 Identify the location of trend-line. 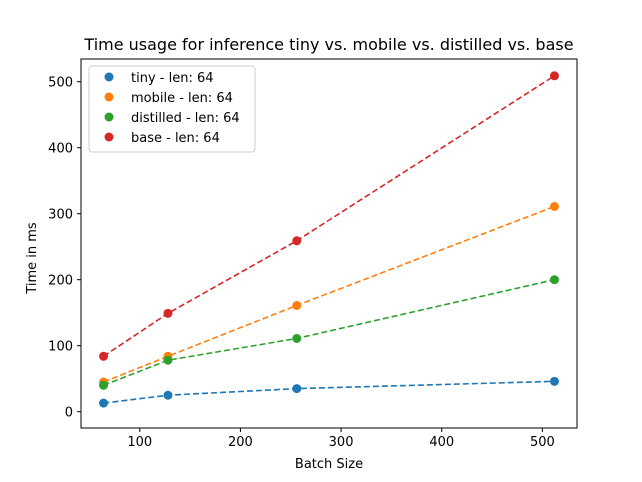
(329, 392).